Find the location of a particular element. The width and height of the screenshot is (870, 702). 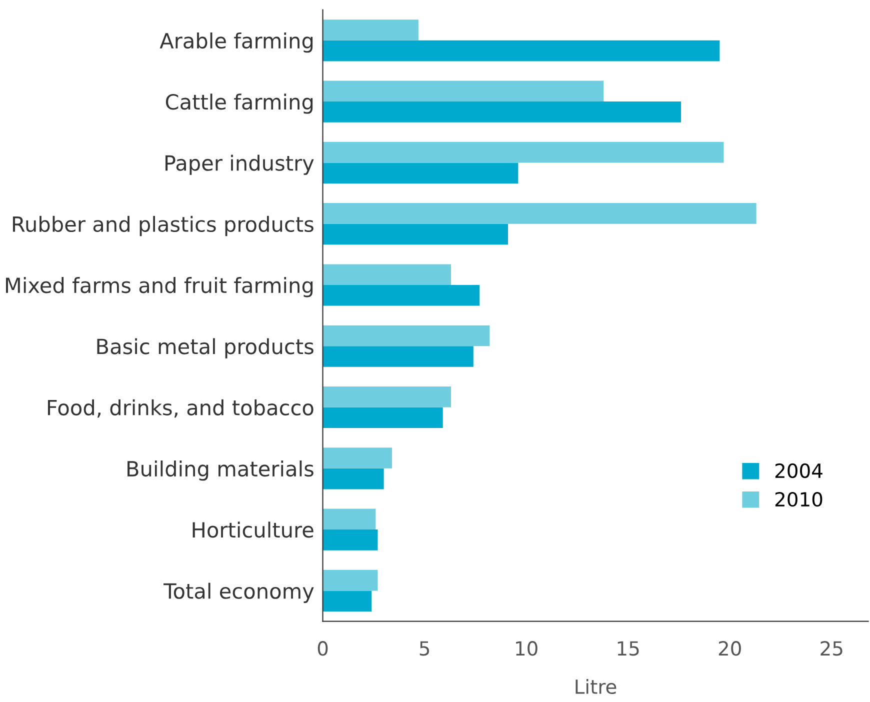

y-tick-label: Paper industry is located at coordinates (240, 164).